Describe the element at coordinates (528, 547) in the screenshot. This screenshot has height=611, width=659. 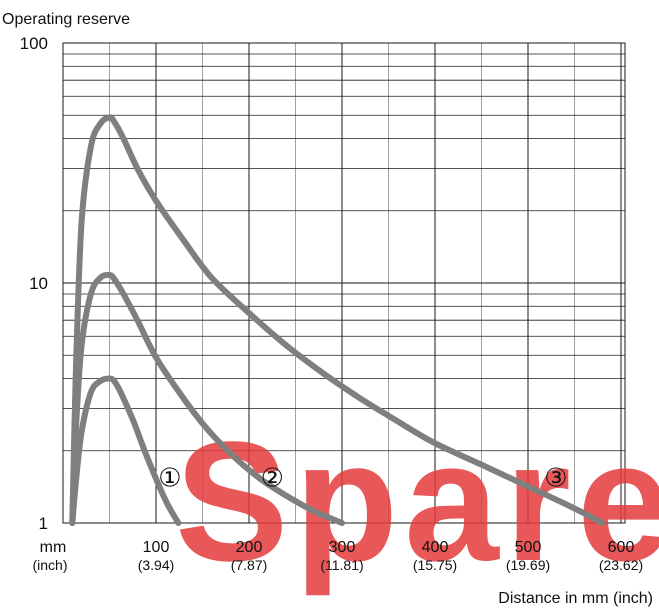
I see `x-tick-label: 500` at that location.